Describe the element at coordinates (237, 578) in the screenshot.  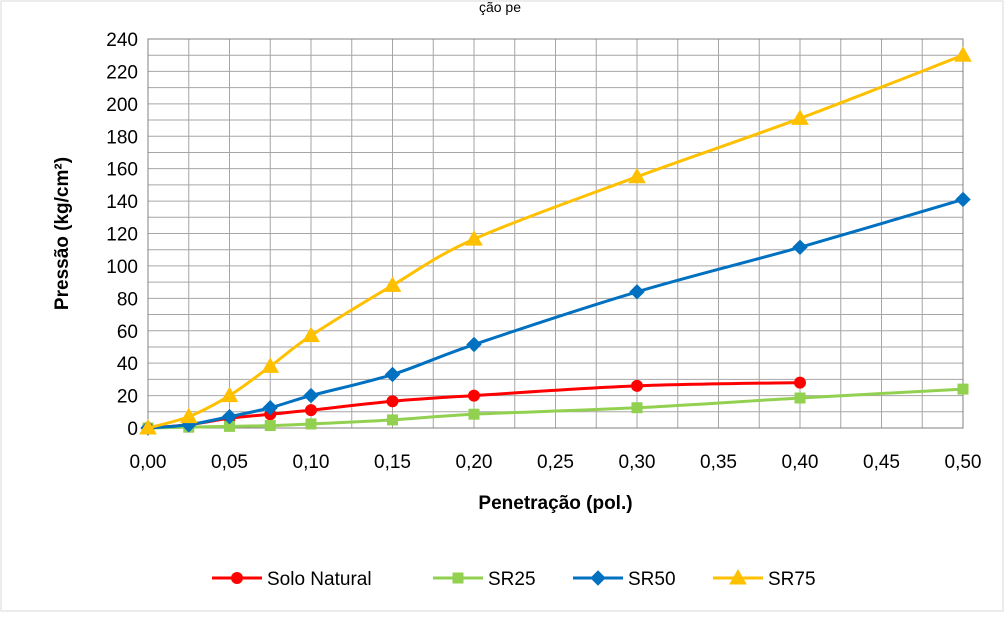
I see `legend-marker-solo-natural` at that location.